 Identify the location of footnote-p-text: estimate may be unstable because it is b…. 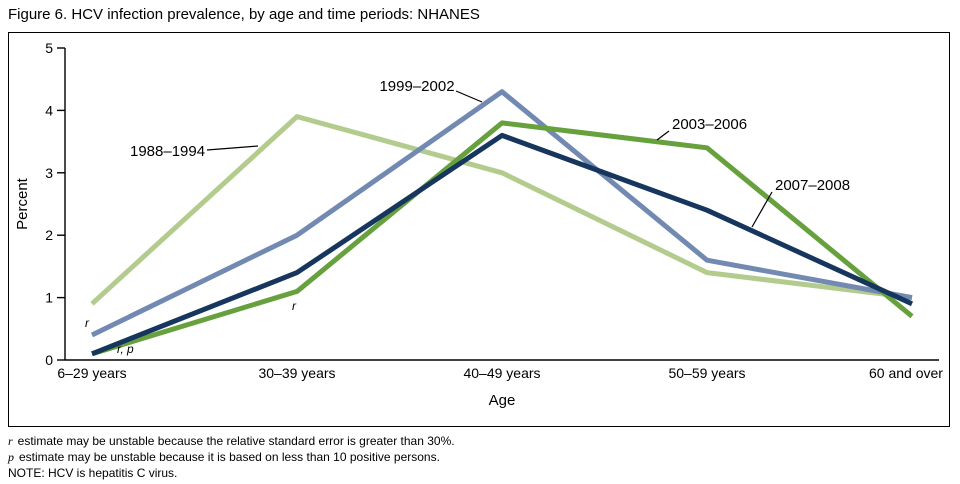
(229, 457).